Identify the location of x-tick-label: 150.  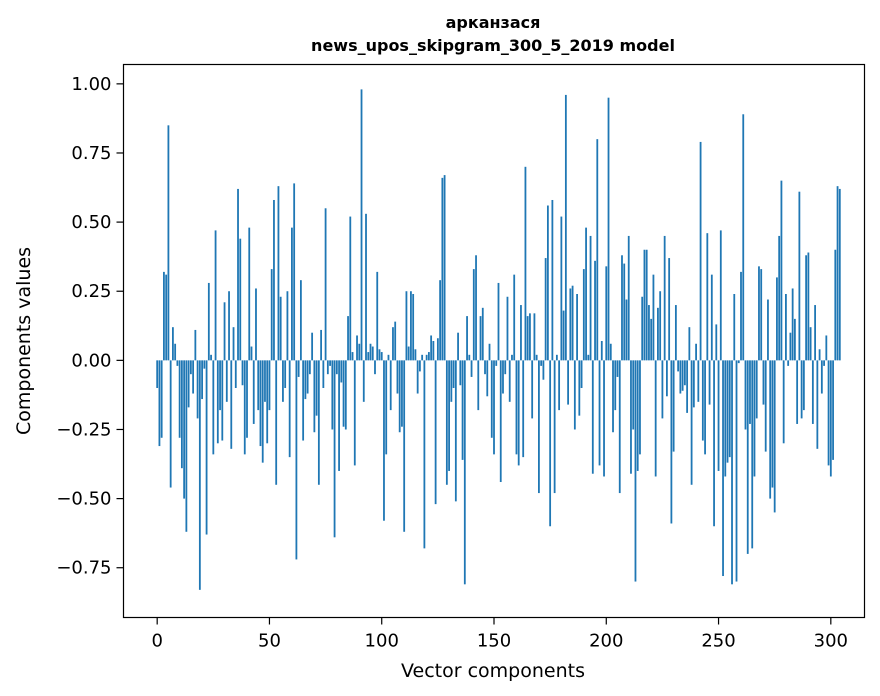
(494, 641).